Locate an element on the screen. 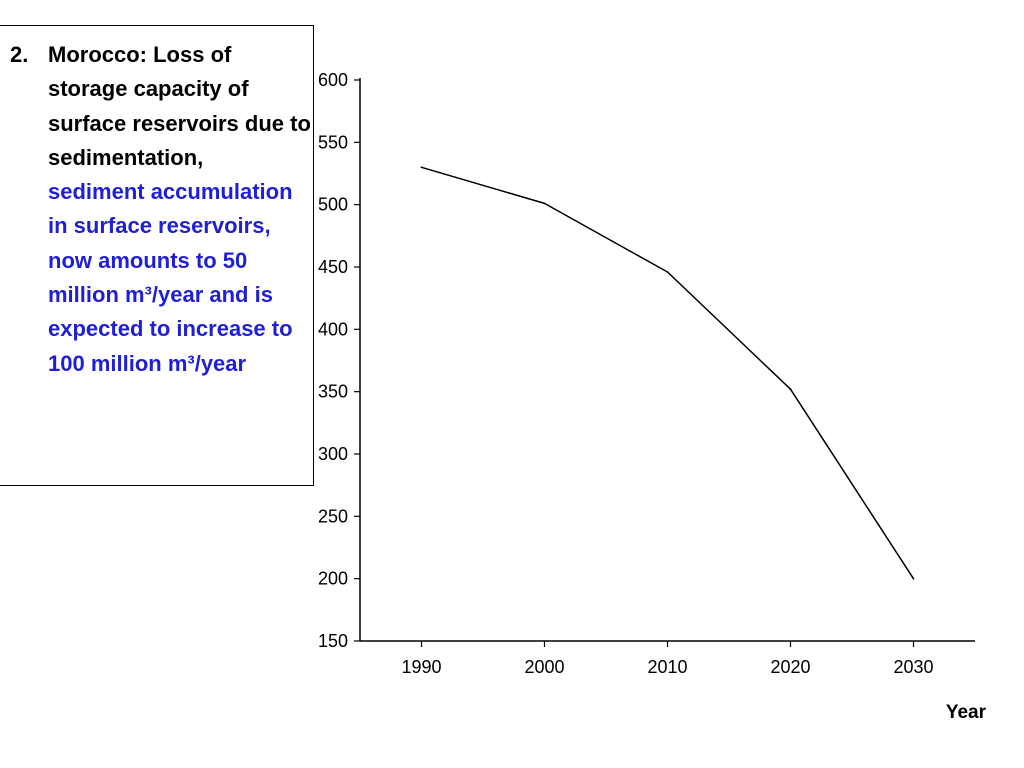 The width and height of the screenshot is (1024, 768). y-tick-label: 600 is located at coordinates (333, 80).